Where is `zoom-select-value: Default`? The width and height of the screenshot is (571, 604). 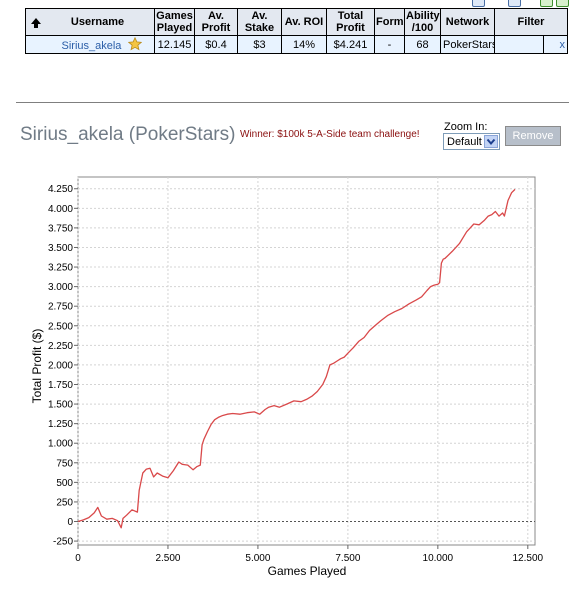 zoom-select-value: Default is located at coordinates (464, 142).